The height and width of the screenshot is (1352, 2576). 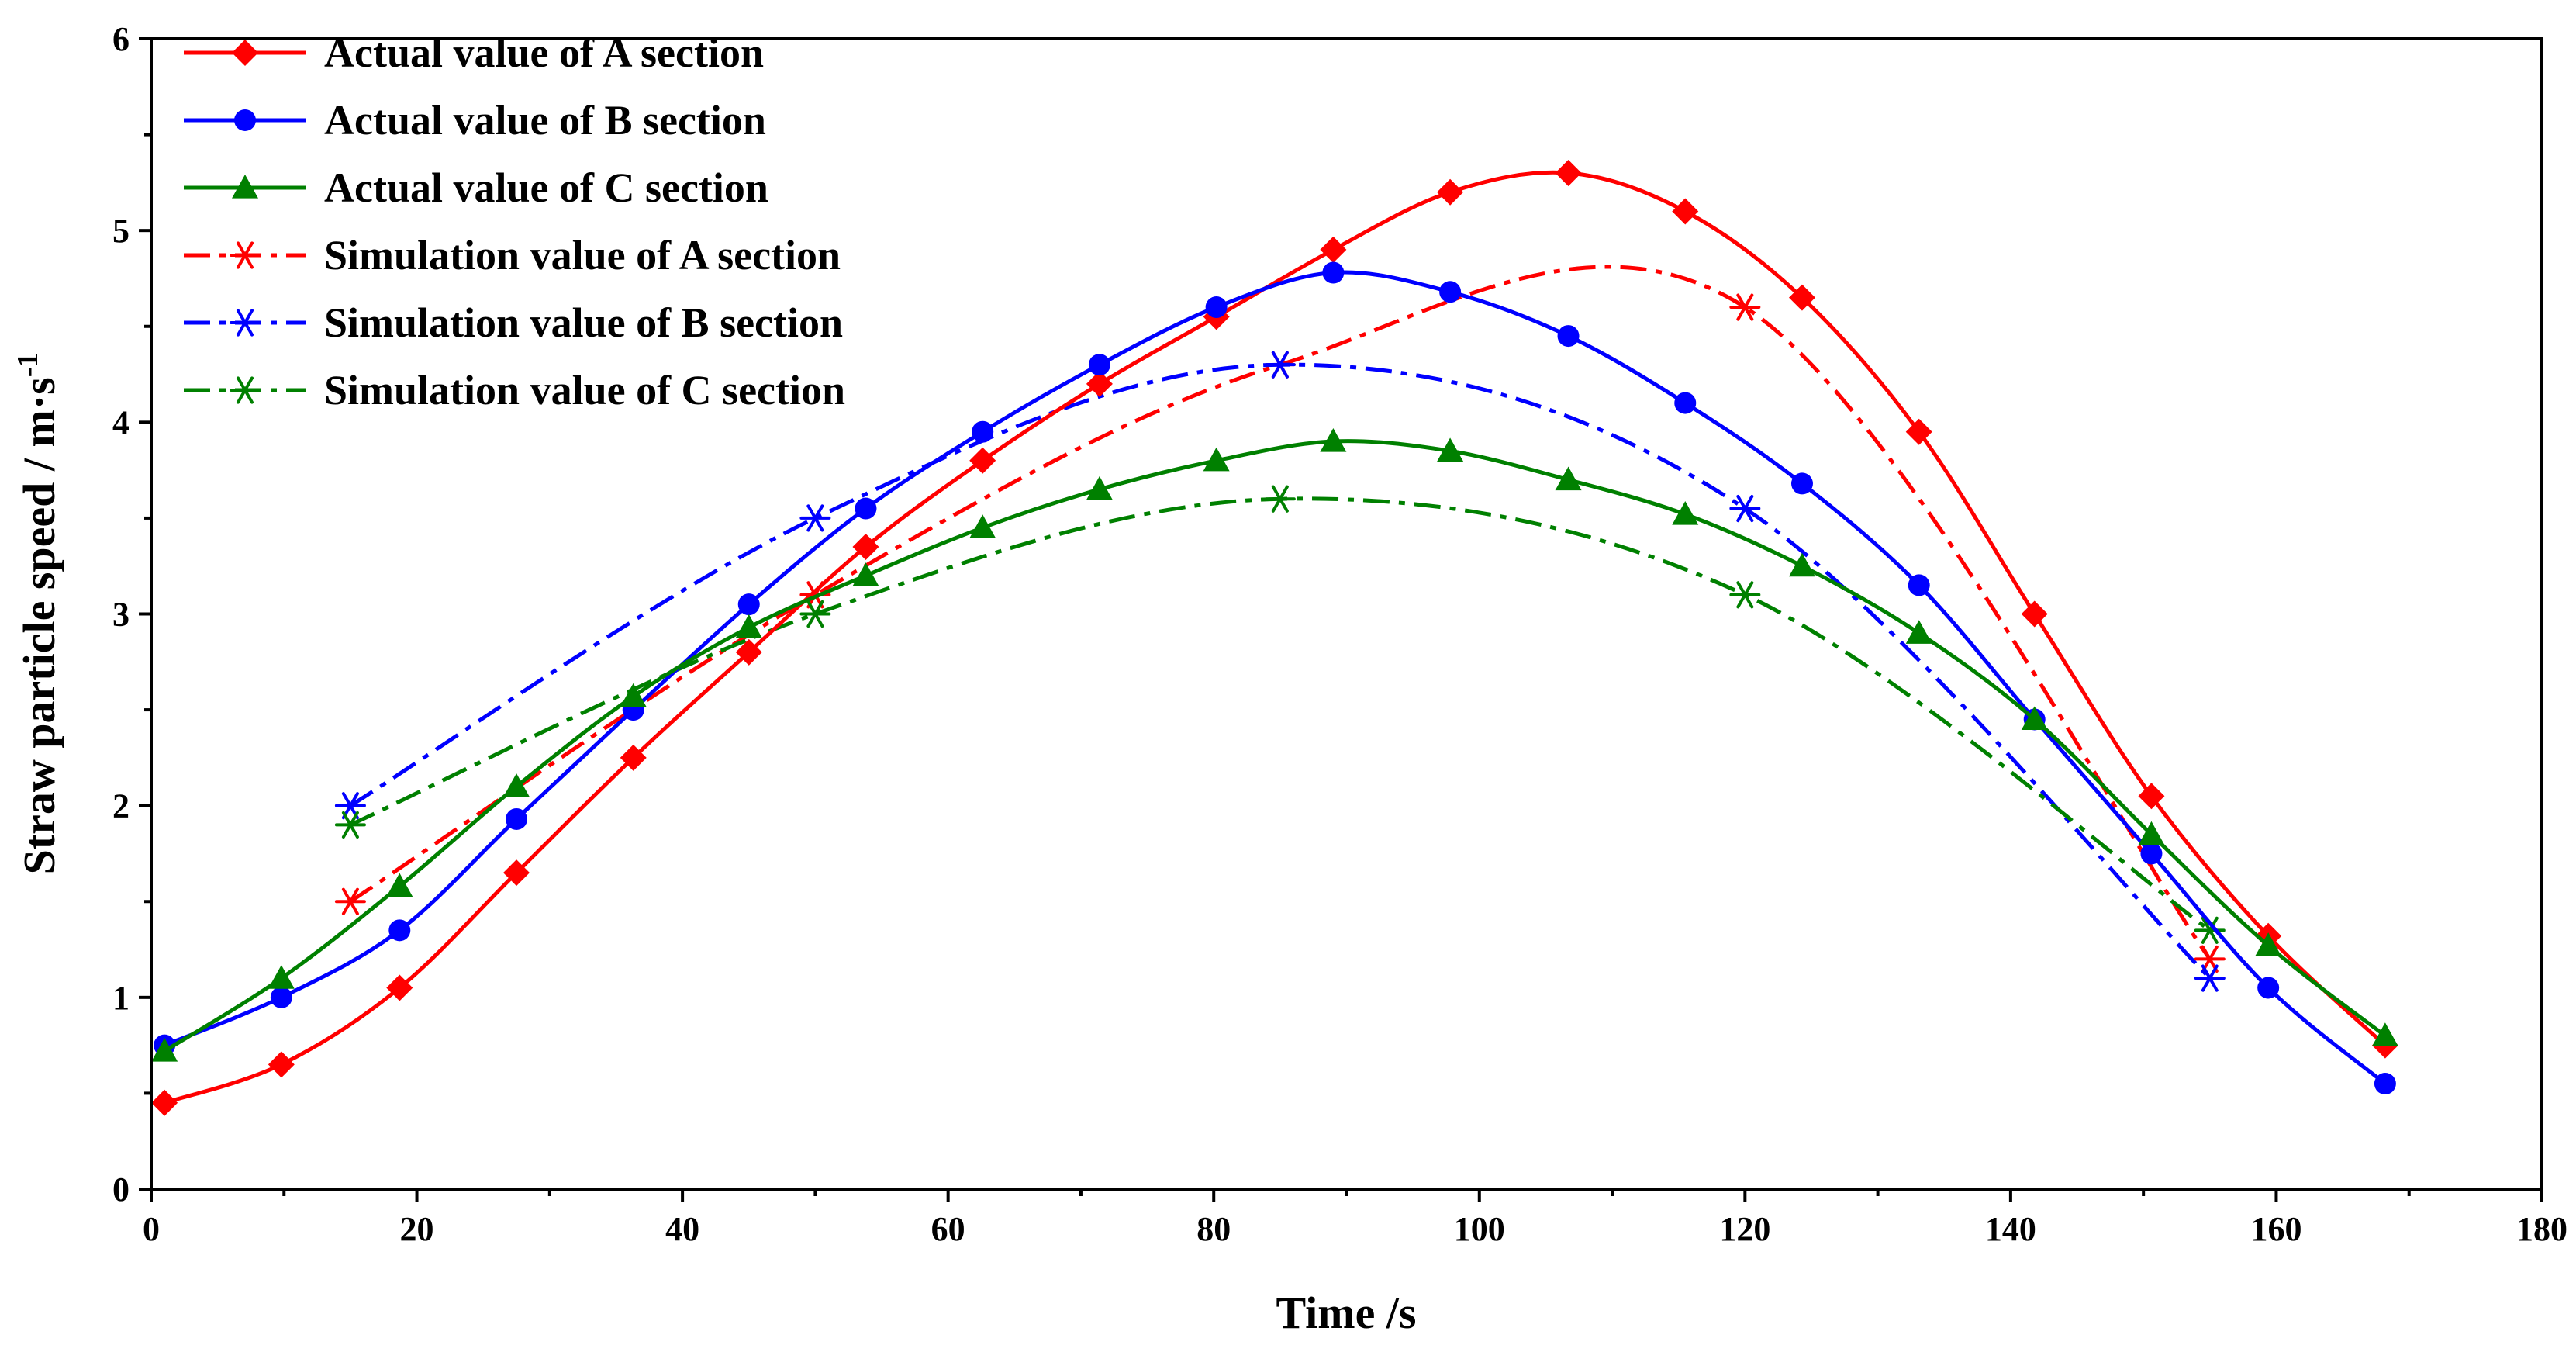 I want to click on legend-item: Simulation value of A section, so click(x=512, y=255).